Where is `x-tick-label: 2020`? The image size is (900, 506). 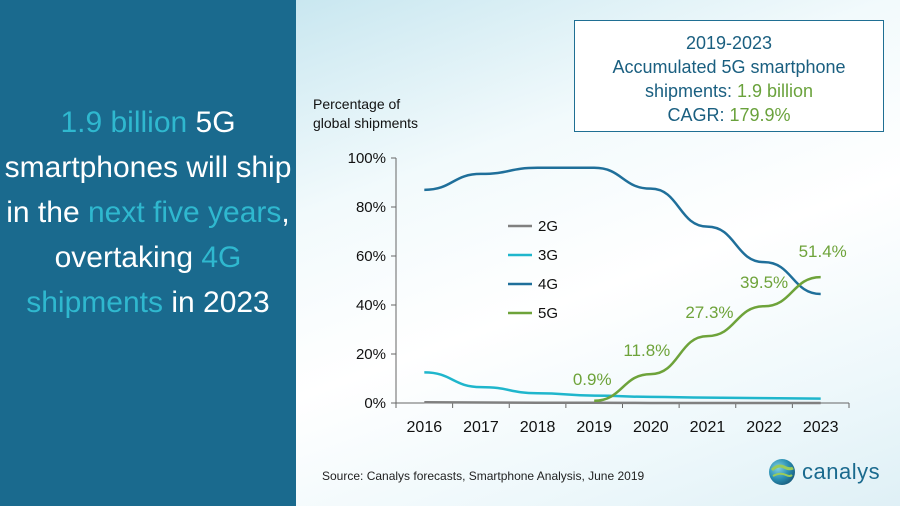 x-tick-label: 2020 is located at coordinates (651, 427).